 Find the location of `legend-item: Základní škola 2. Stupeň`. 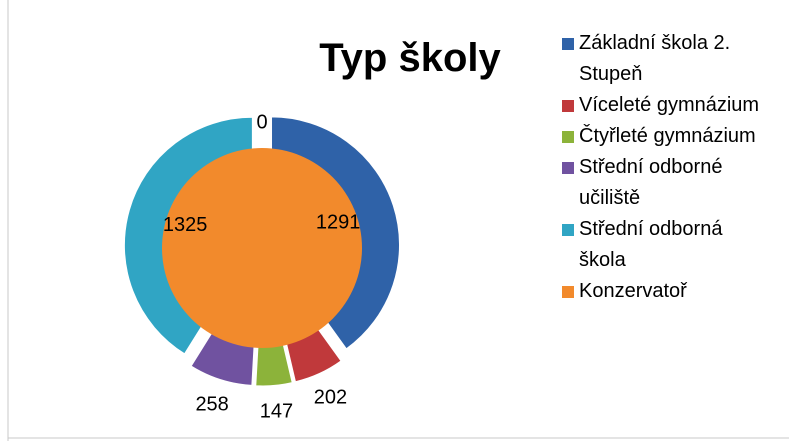

legend-item: Základní škola 2. Stupeň is located at coordinates (667, 59).